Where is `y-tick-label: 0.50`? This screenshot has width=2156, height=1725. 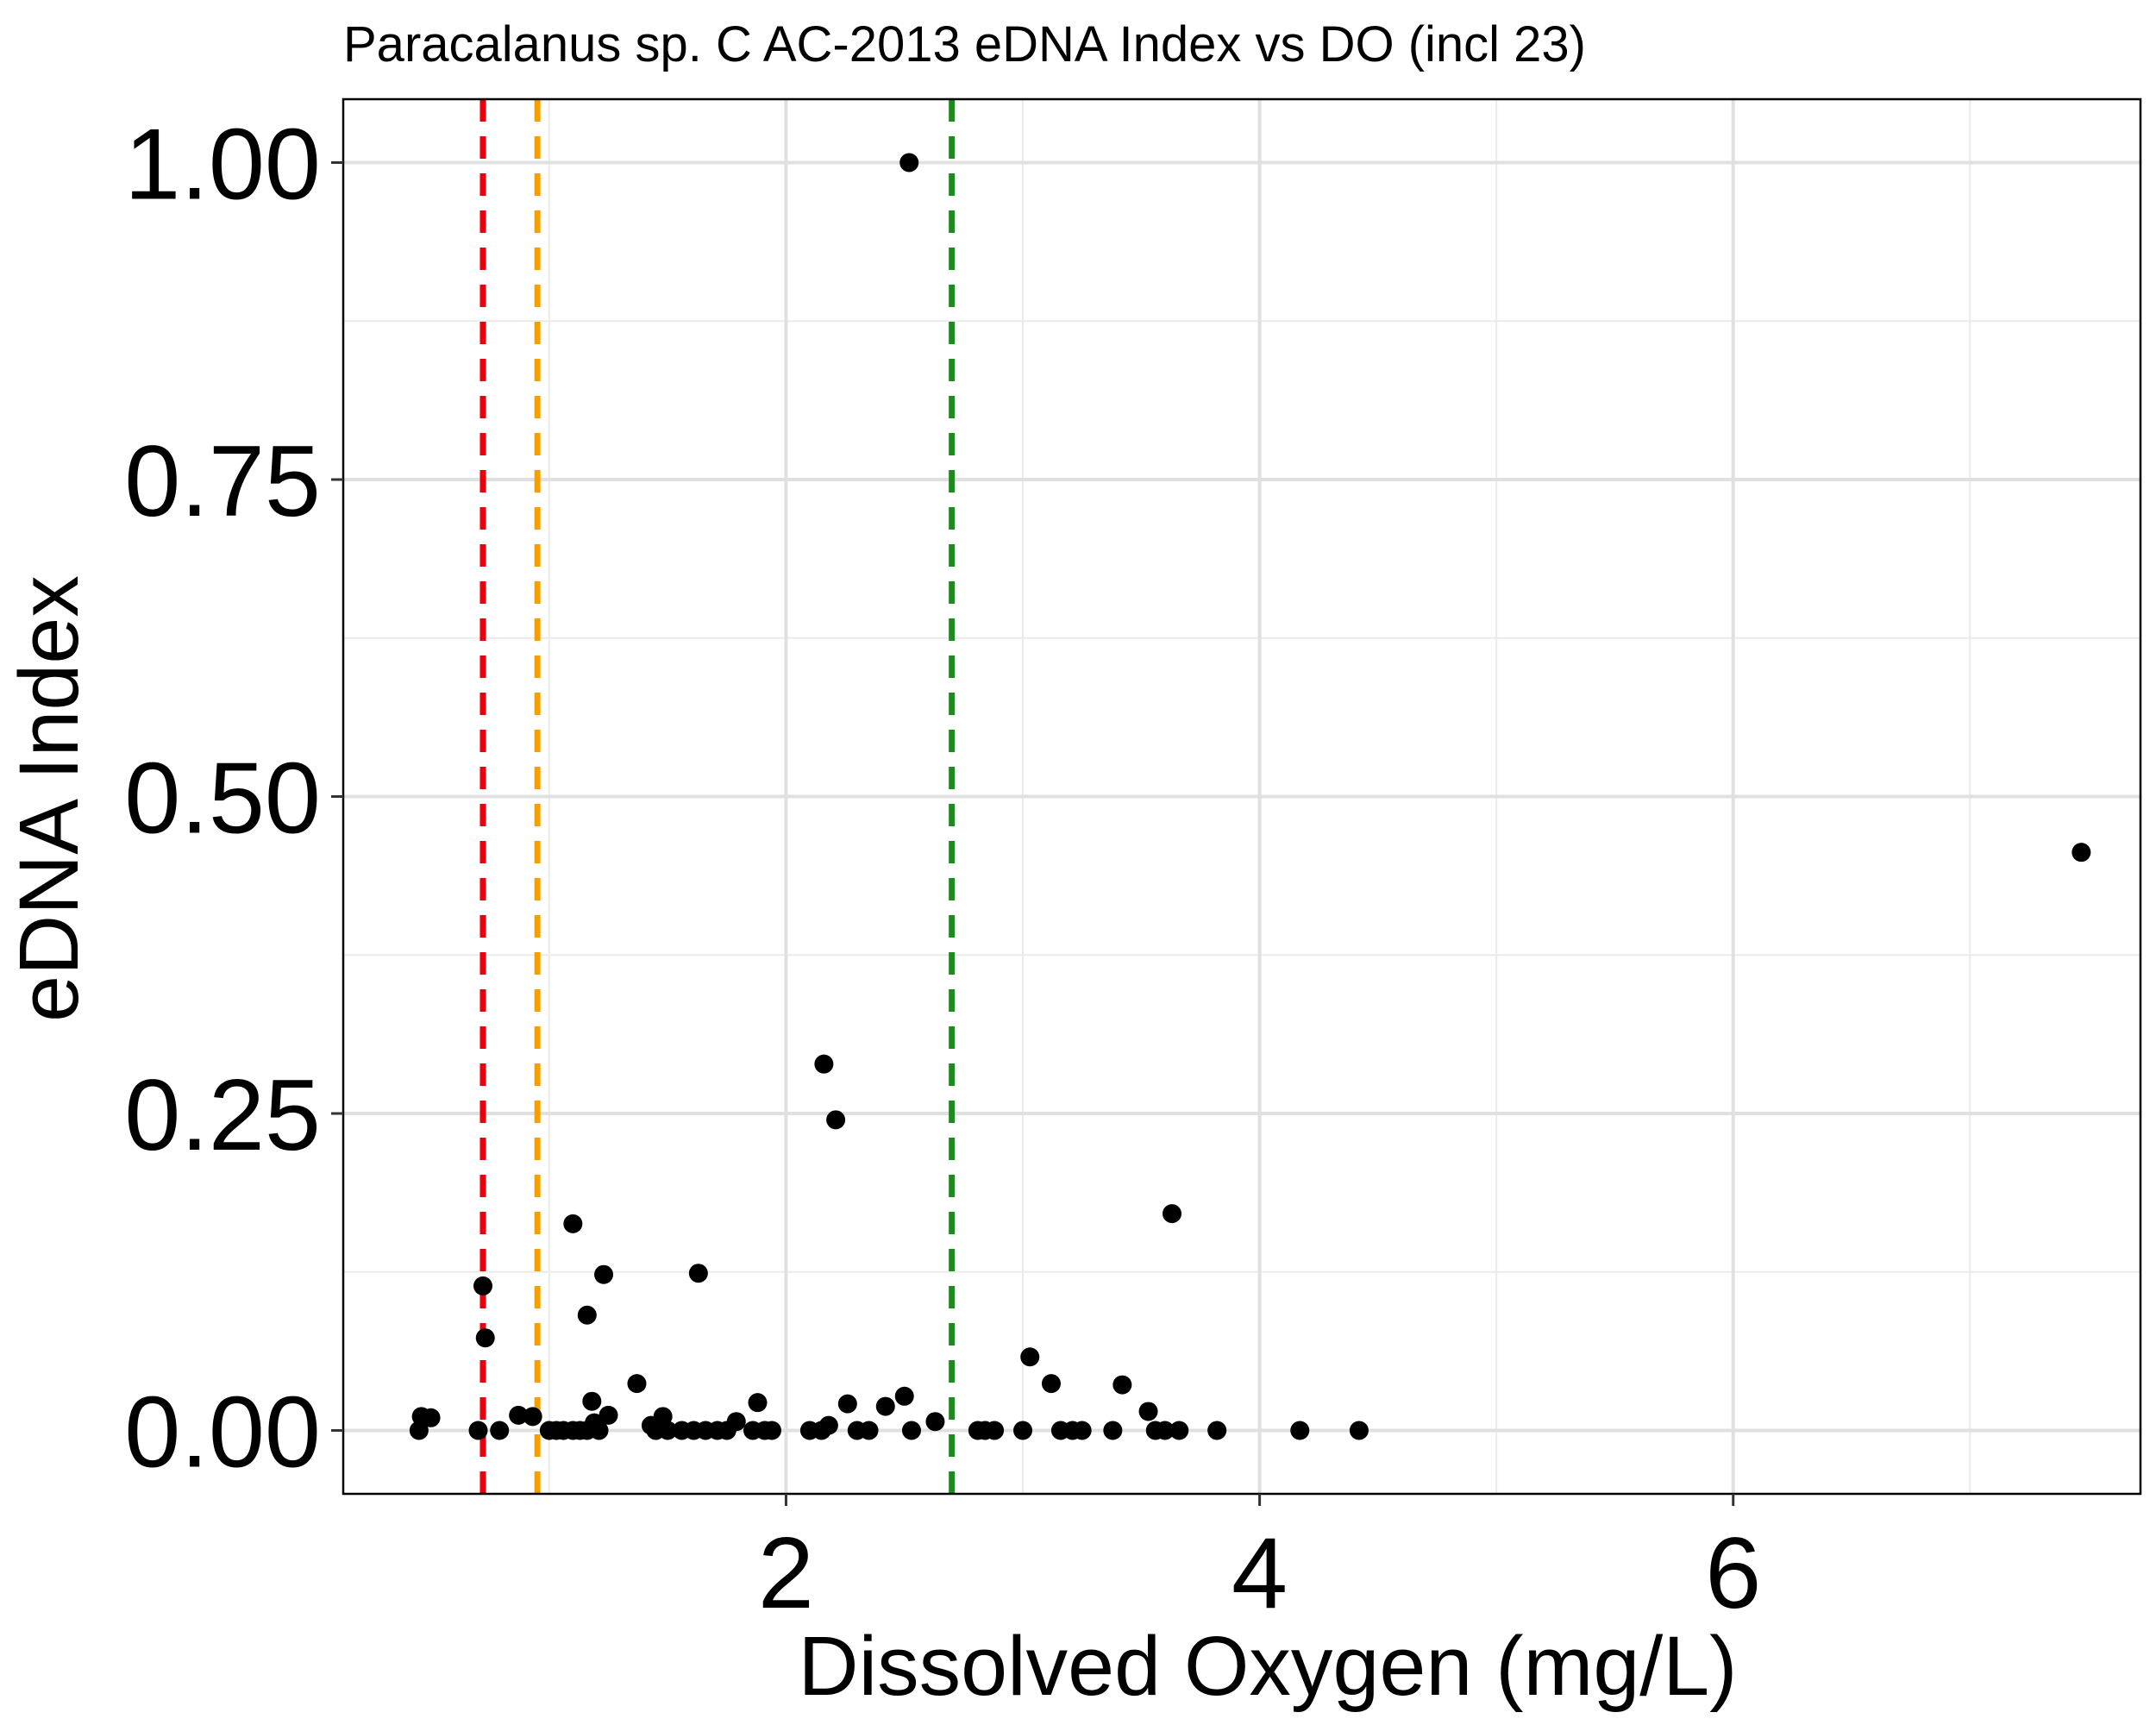 y-tick-label: 0.50 is located at coordinates (222, 798).